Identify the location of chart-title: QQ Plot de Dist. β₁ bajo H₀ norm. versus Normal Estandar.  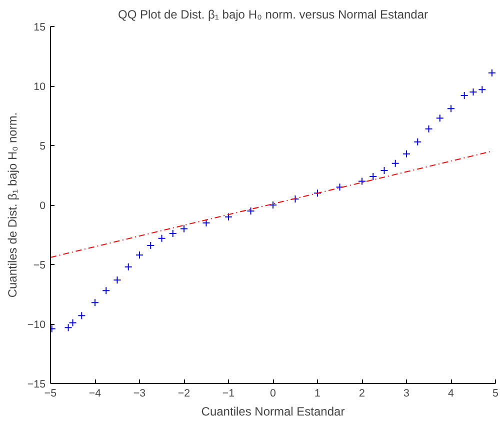
(273, 15).